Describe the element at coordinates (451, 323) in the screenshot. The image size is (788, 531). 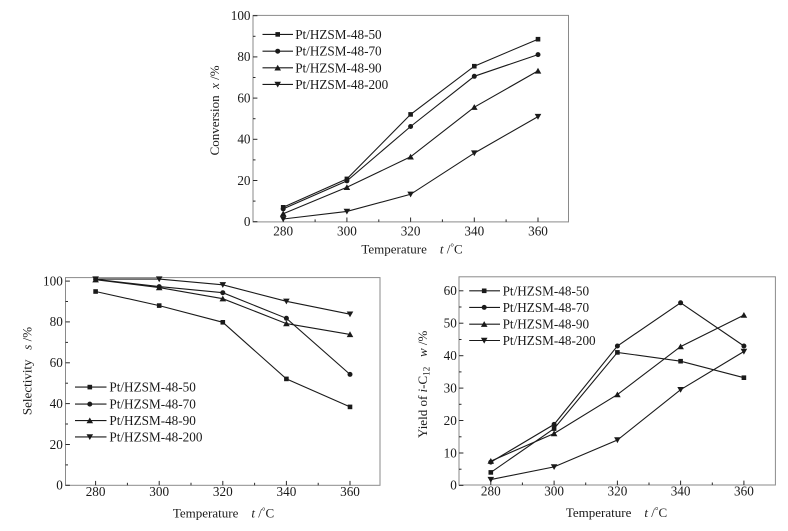
I see `svg-text: 50` at that location.